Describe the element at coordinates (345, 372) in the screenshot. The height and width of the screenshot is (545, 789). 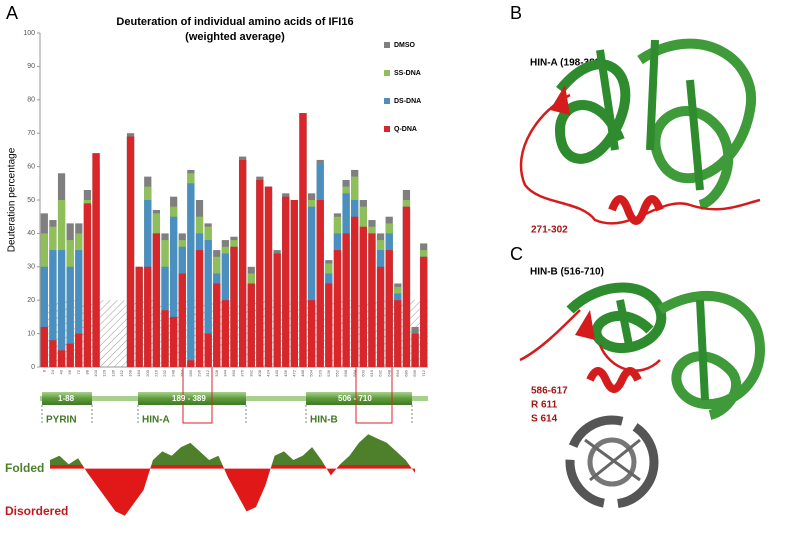
I see `x-tick-label: 568` at that location.